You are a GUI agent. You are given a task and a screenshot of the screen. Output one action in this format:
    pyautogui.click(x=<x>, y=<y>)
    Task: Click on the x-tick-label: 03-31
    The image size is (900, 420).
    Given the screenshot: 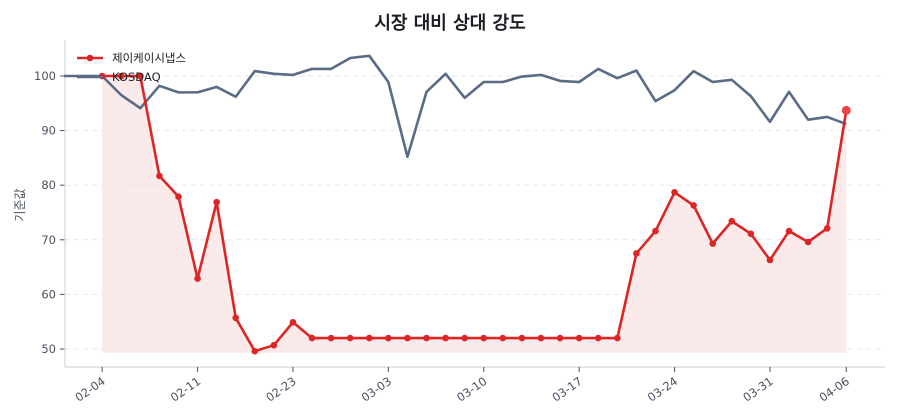 What is the action you would take?
    pyautogui.click(x=757, y=389)
    